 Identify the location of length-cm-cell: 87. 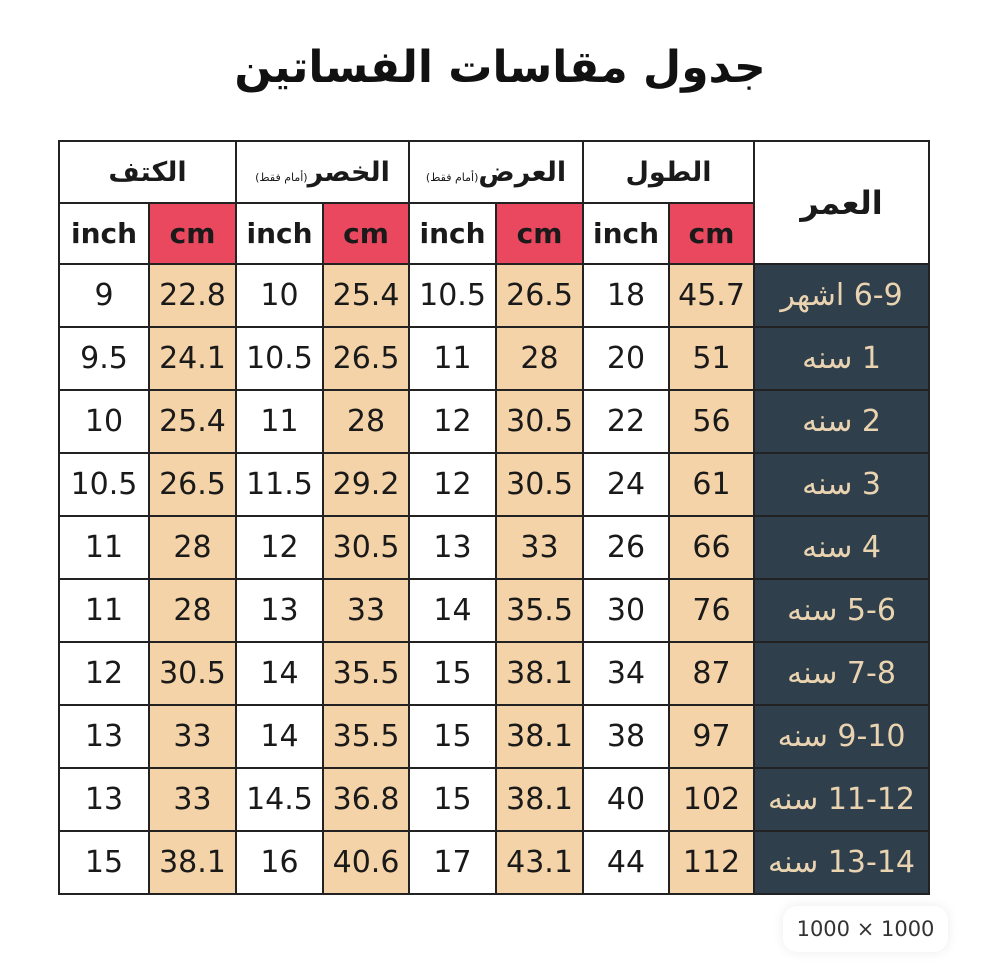
(712, 673).